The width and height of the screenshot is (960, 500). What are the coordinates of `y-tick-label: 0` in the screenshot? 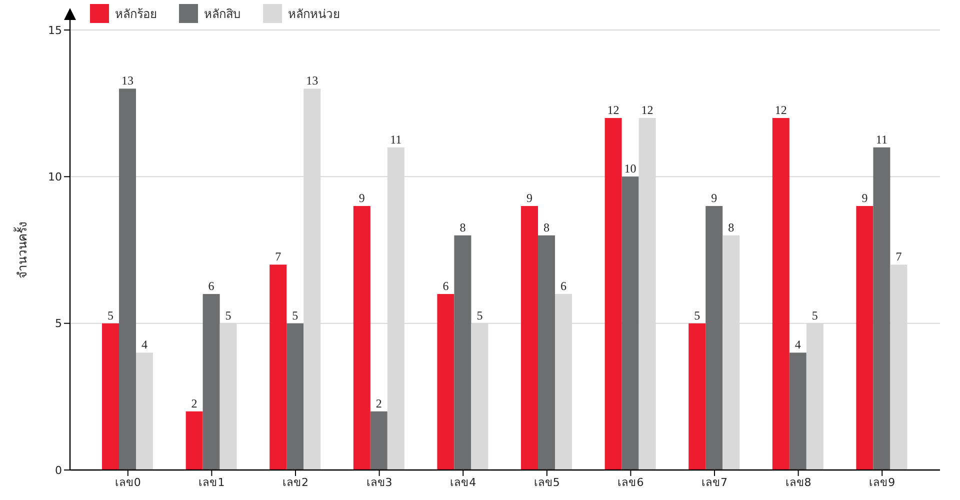 It's located at (58, 470).